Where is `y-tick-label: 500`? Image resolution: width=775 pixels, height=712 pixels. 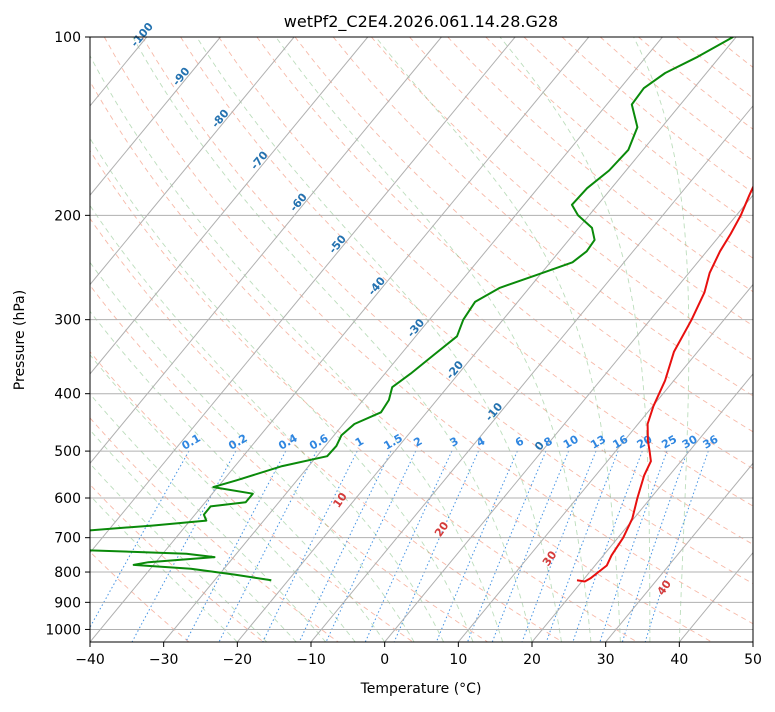
y-tick-label: 500 is located at coordinates (67, 452).